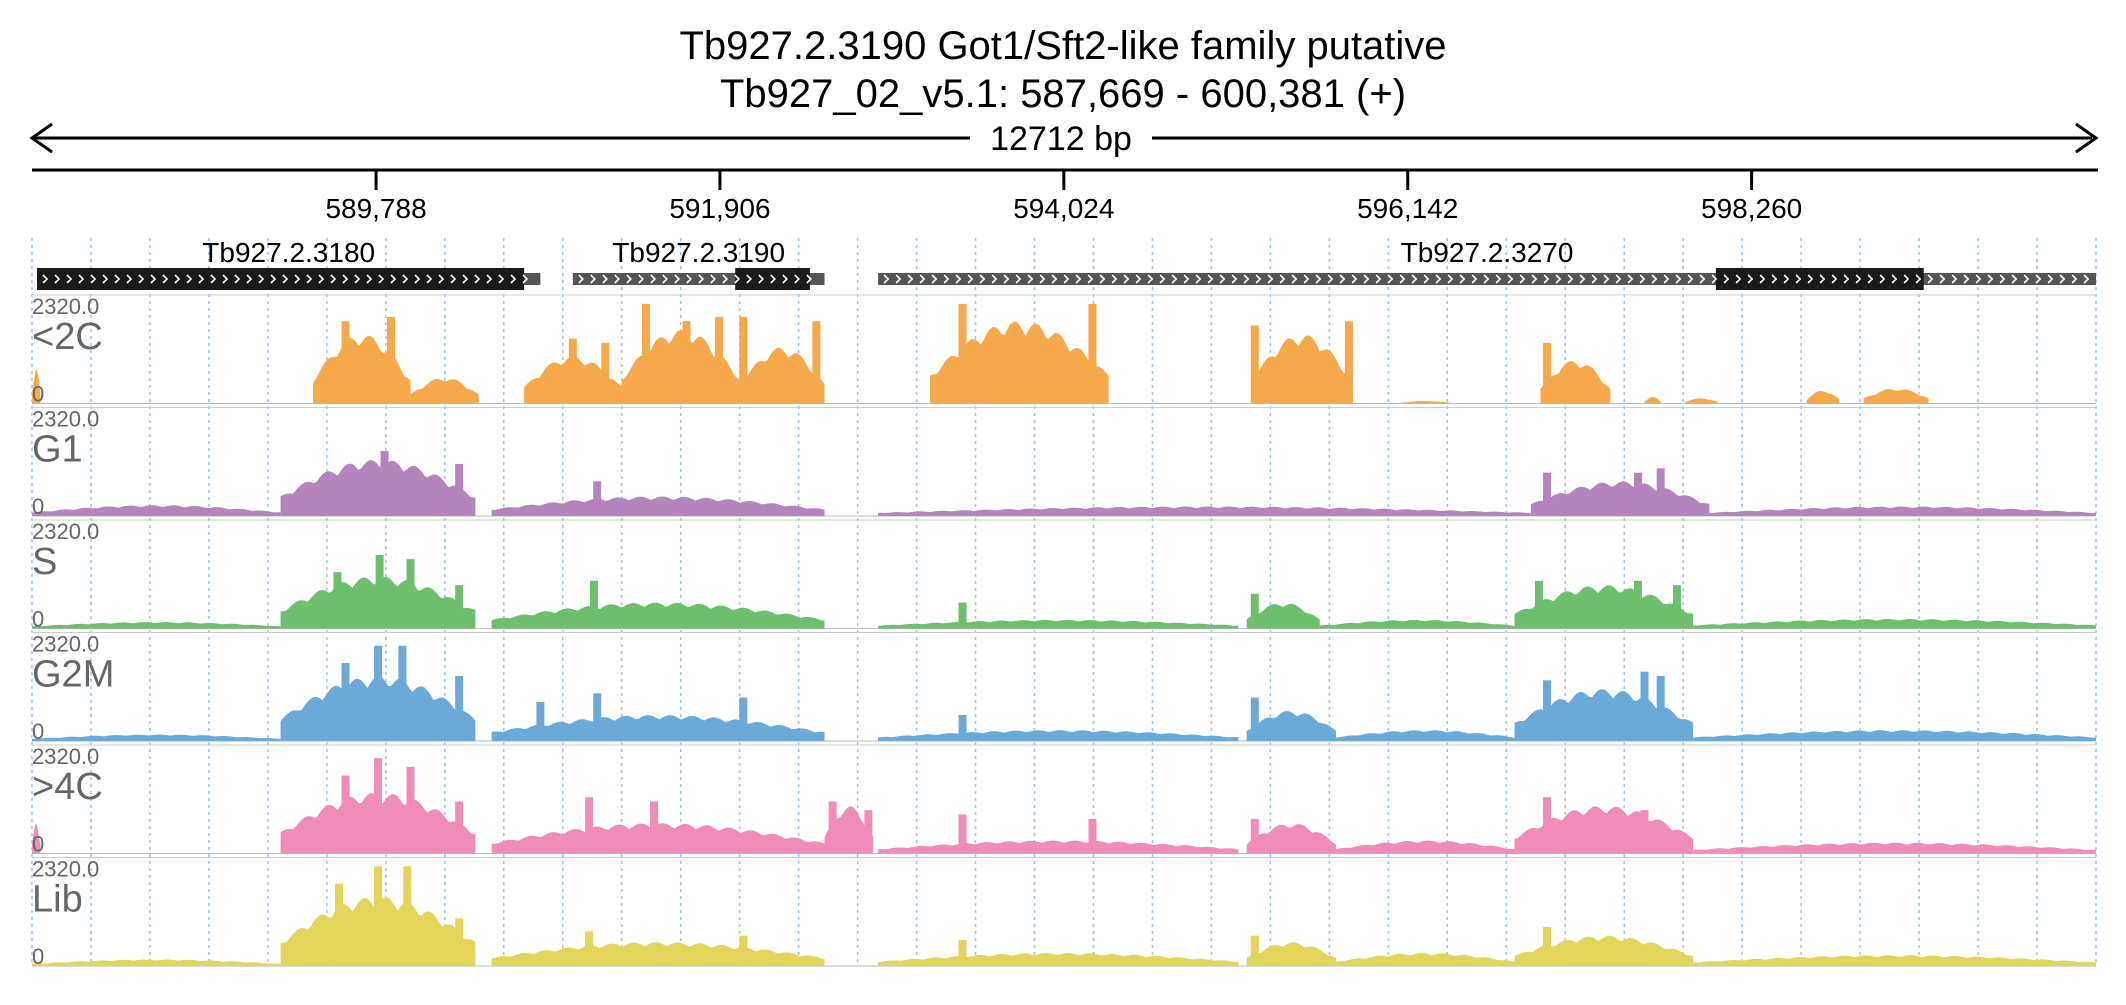 The image size is (2126, 1005). I want to click on track-min-label: 0, so click(38, 394).